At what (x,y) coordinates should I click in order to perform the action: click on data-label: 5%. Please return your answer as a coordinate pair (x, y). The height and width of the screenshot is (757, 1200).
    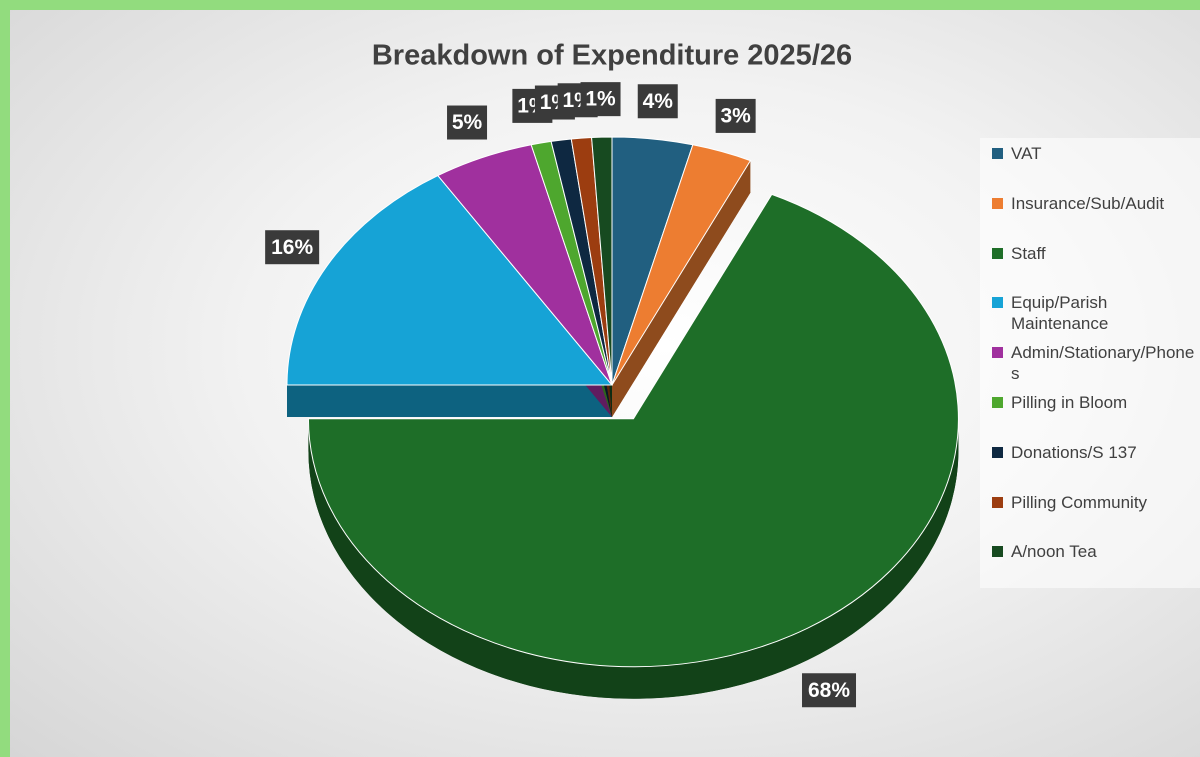
    Looking at the image, I should click on (467, 122).